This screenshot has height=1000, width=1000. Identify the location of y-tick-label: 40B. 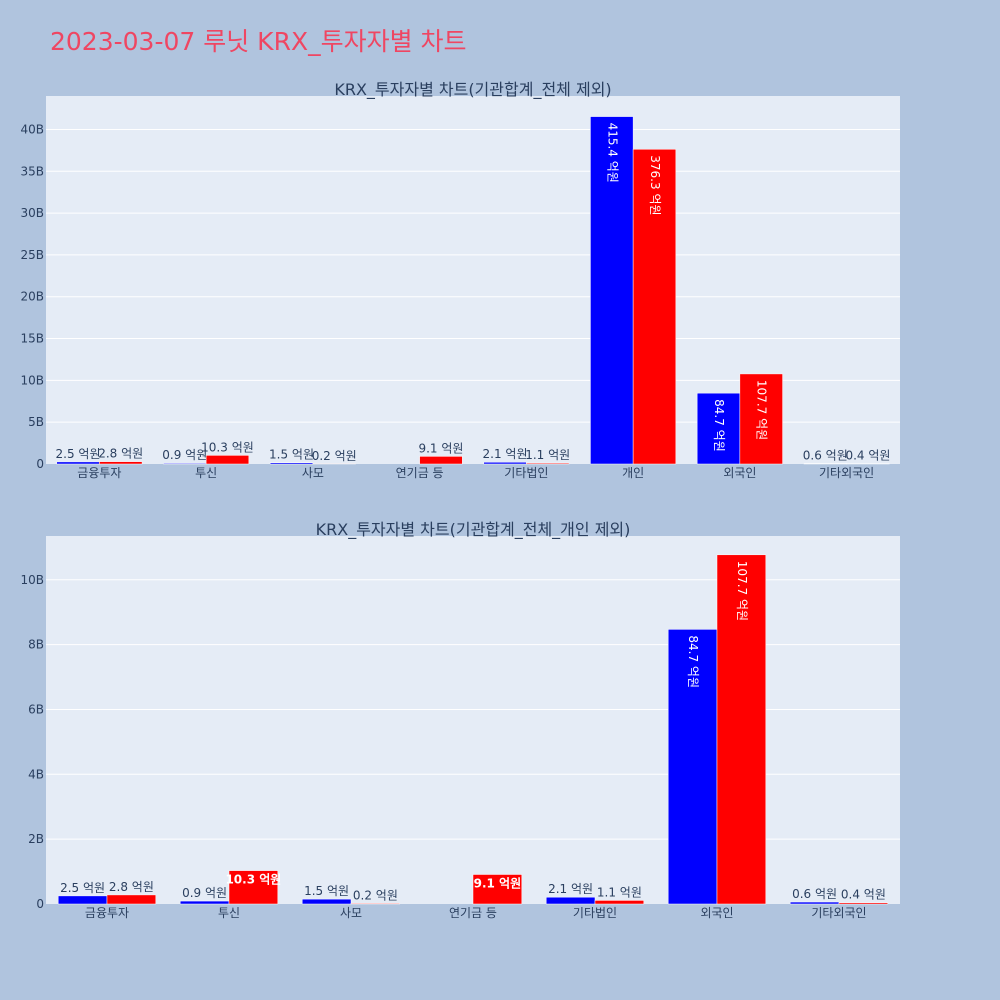
(32, 129).